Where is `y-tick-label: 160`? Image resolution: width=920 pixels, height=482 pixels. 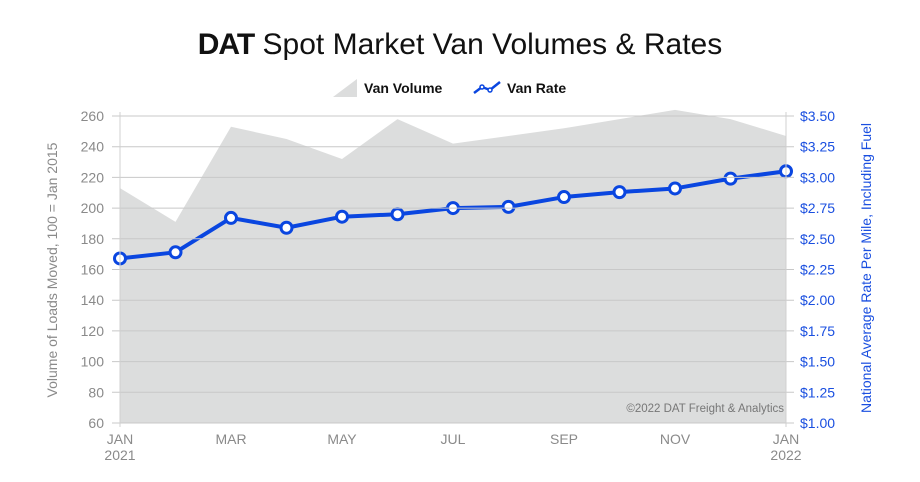
y-tick-label: 160 is located at coordinates (93, 270).